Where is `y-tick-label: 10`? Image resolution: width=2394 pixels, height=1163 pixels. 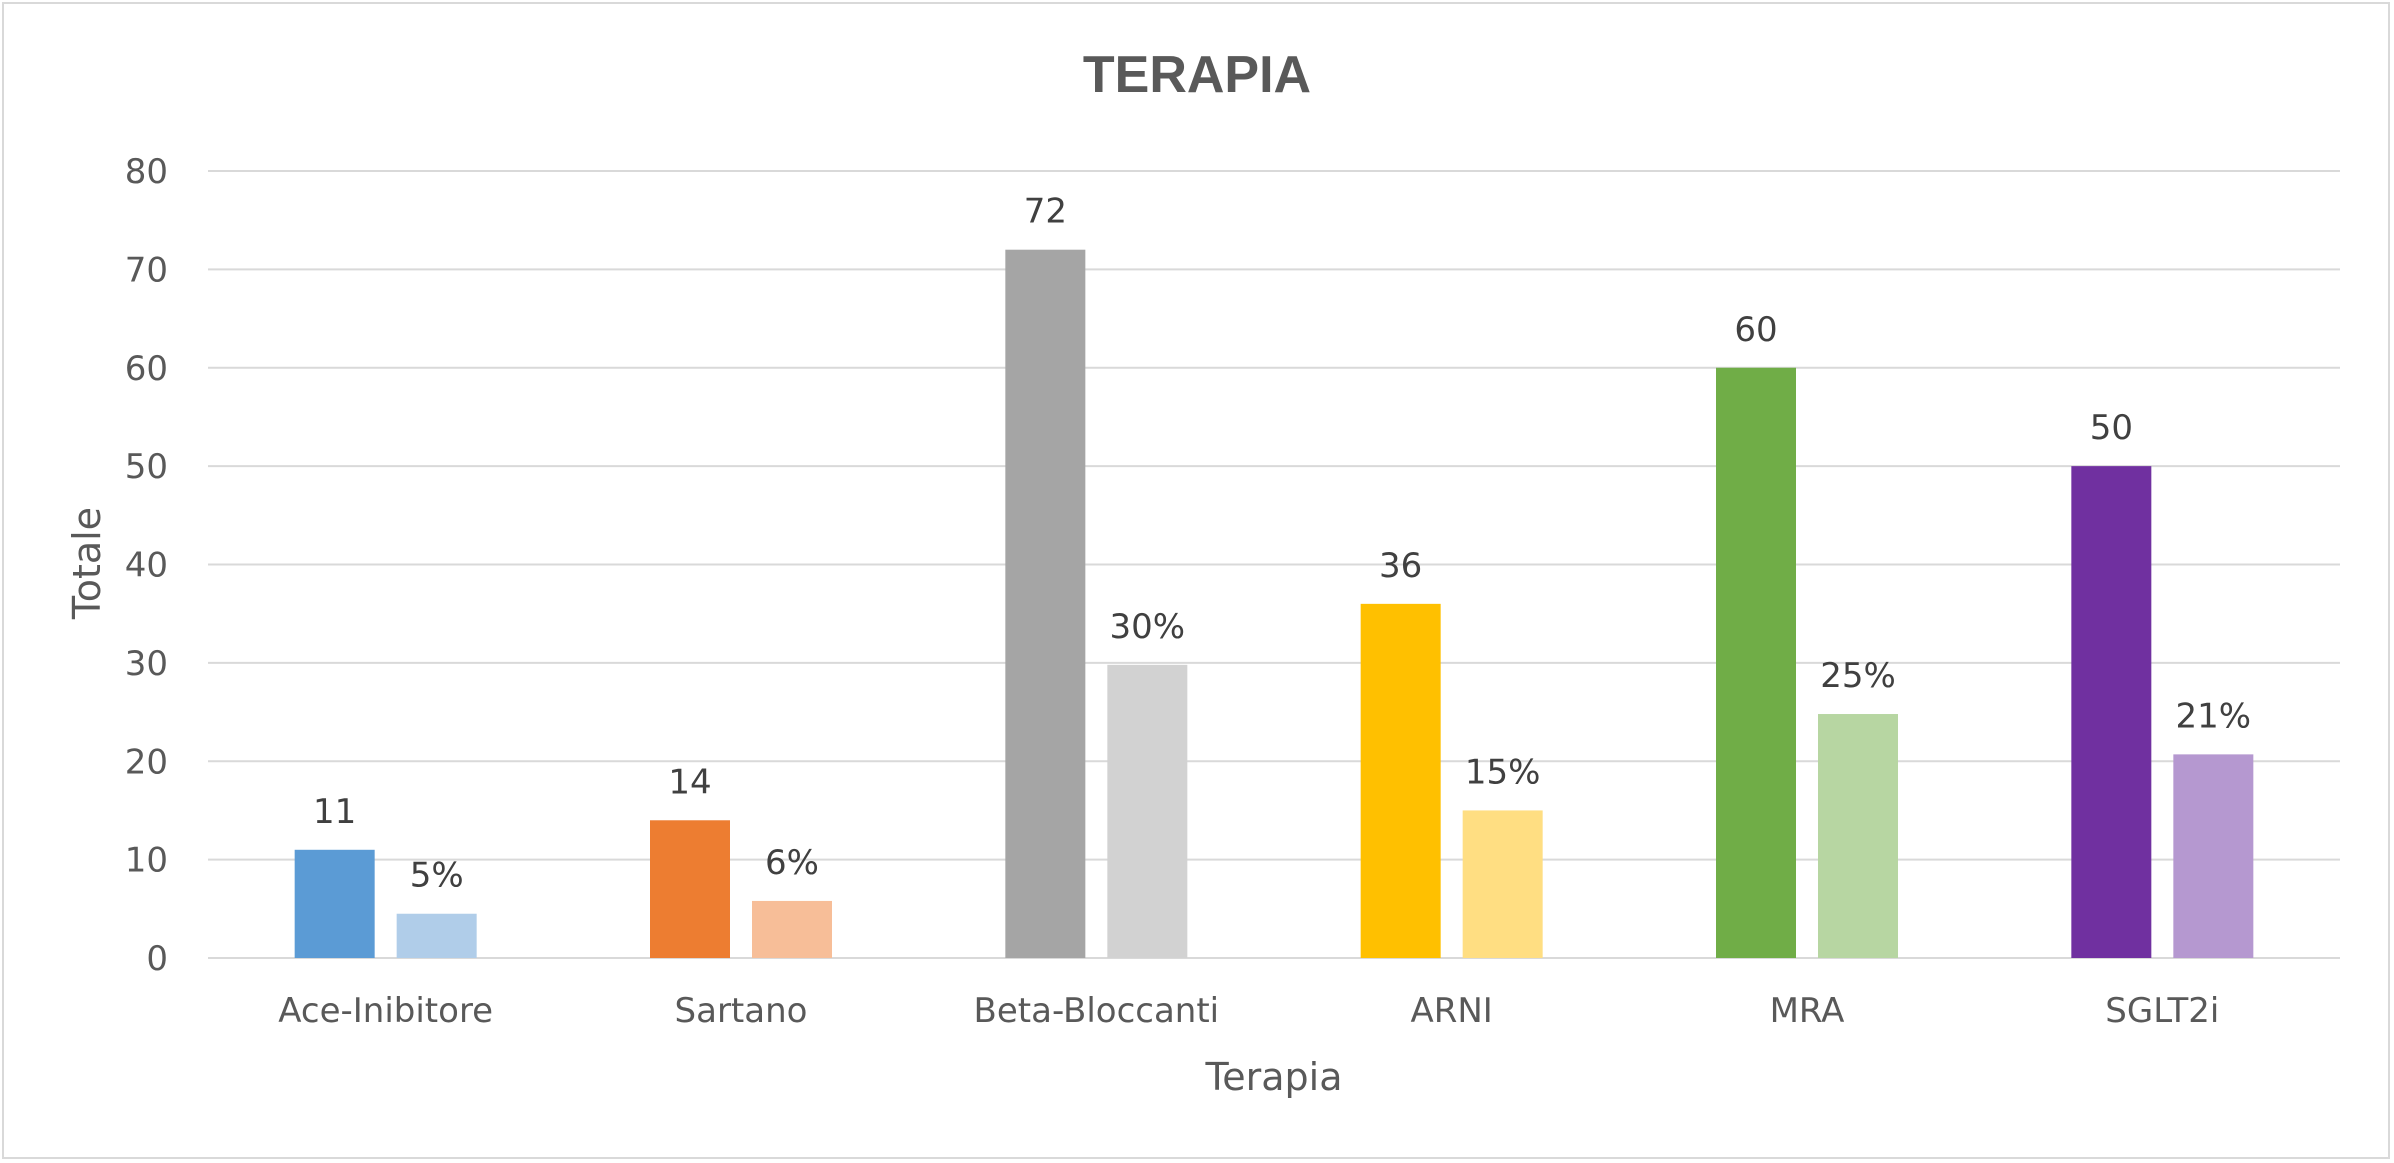
y-tick-label: 10 is located at coordinates (146, 861).